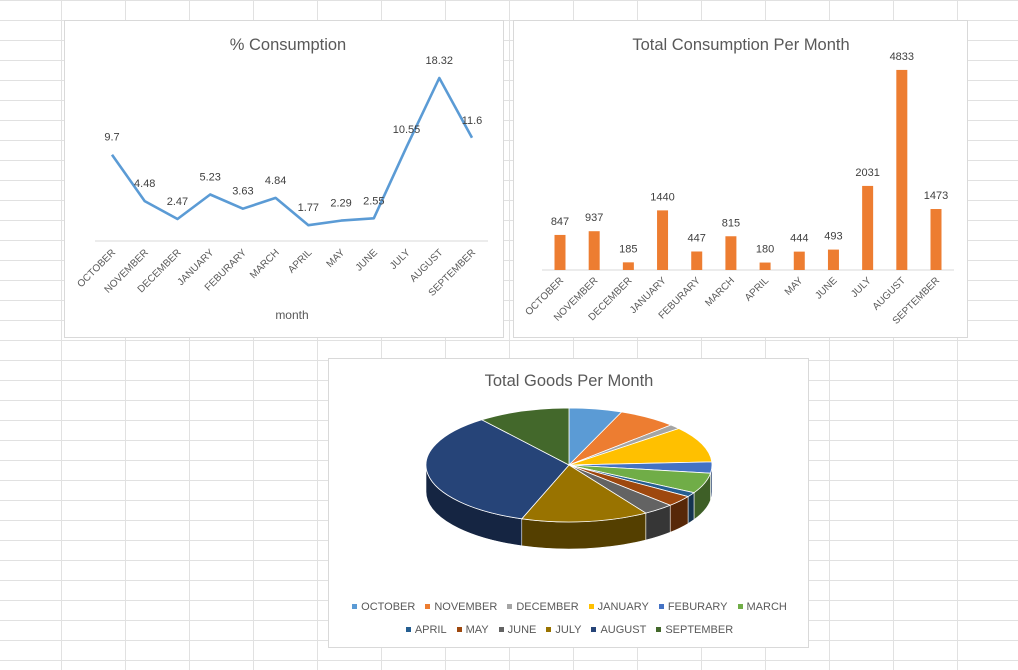  I want to click on bar-x-tick-march: MARCH, so click(720, 292).